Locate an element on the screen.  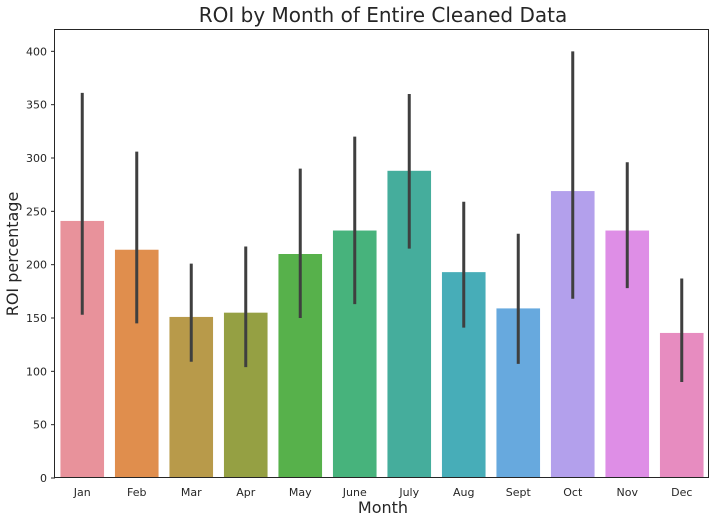
x-axis-label: Month is located at coordinates (383, 507).